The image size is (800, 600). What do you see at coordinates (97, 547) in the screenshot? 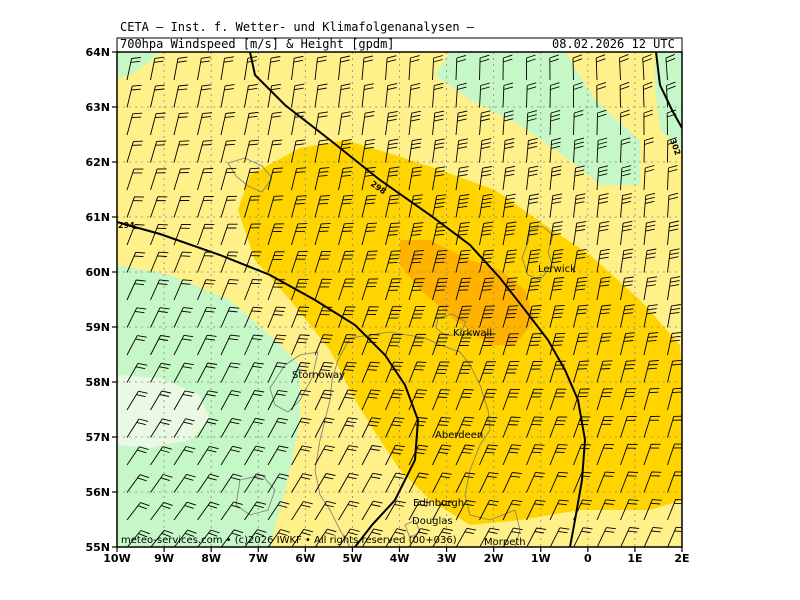
I see `lat-label: 55N` at bounding box center [97, 547].